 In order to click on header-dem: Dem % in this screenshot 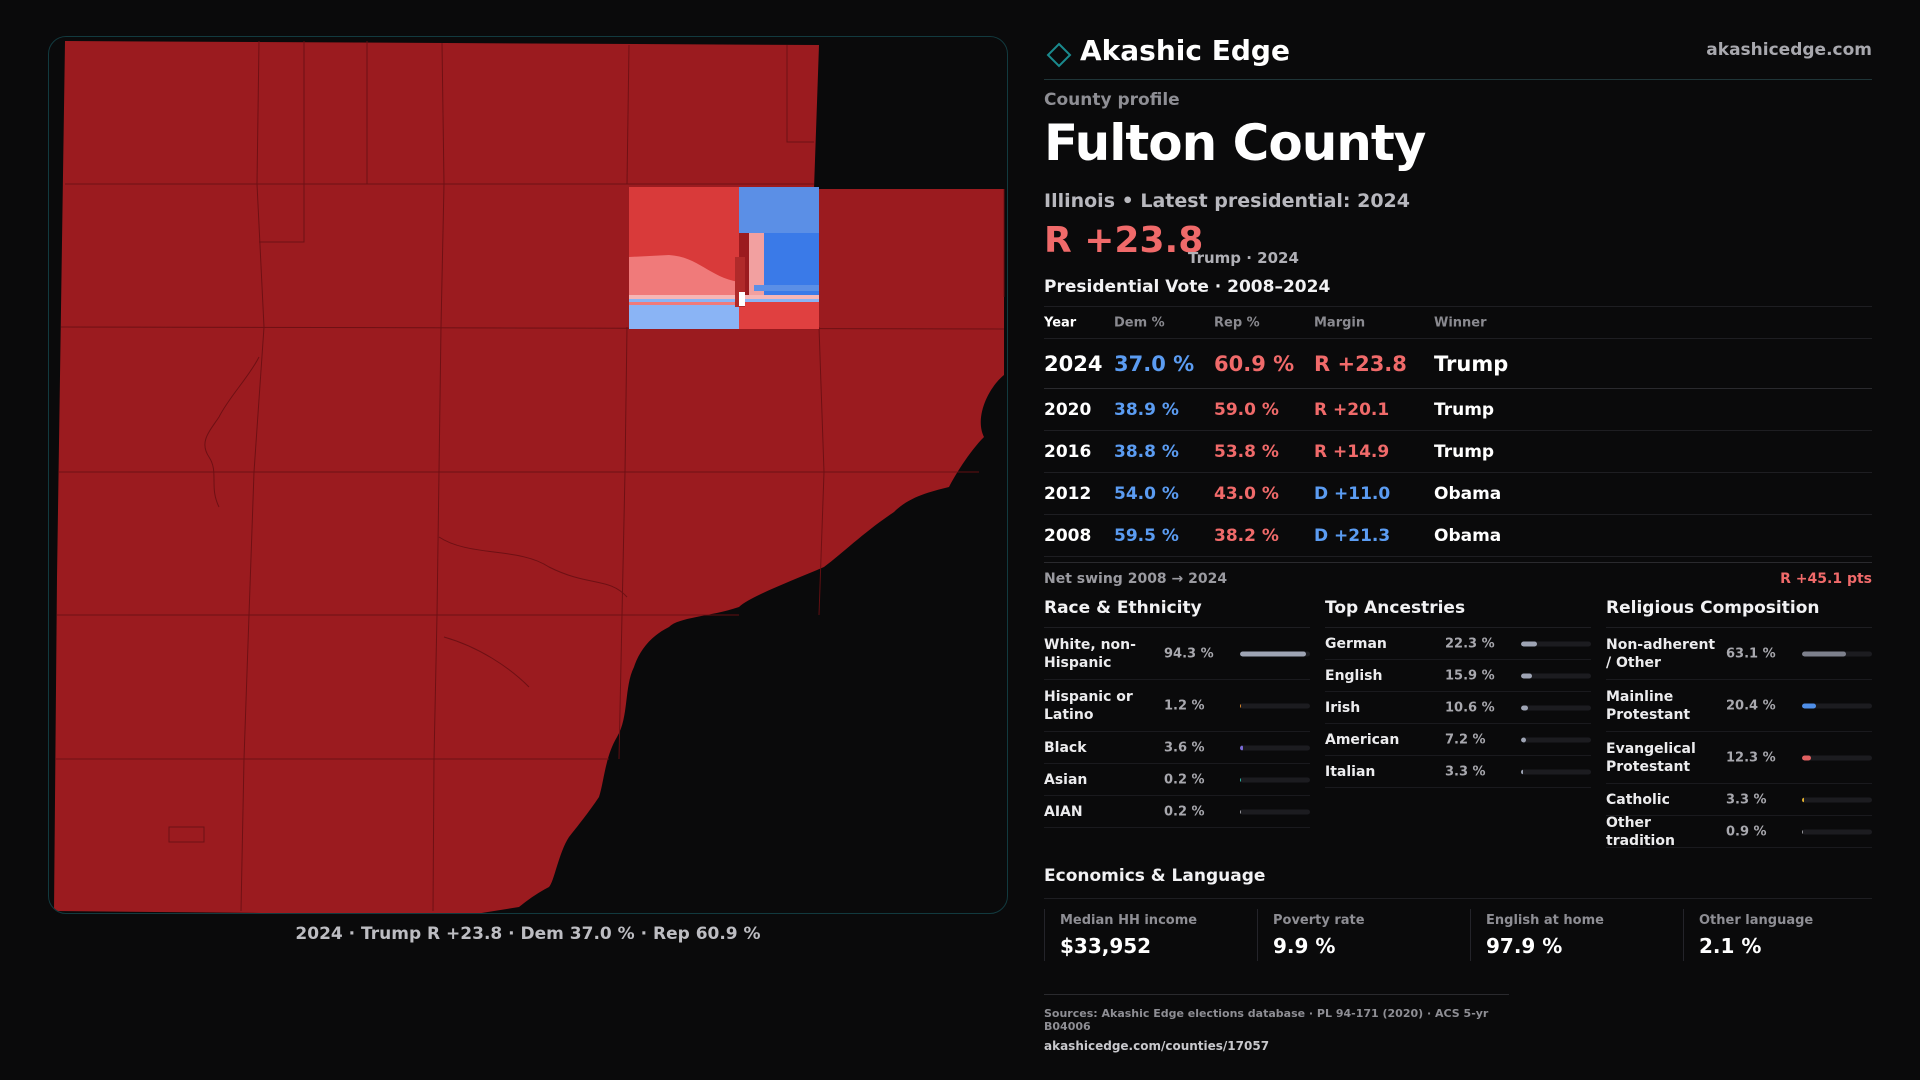, I will do `click(1139, 322)`.